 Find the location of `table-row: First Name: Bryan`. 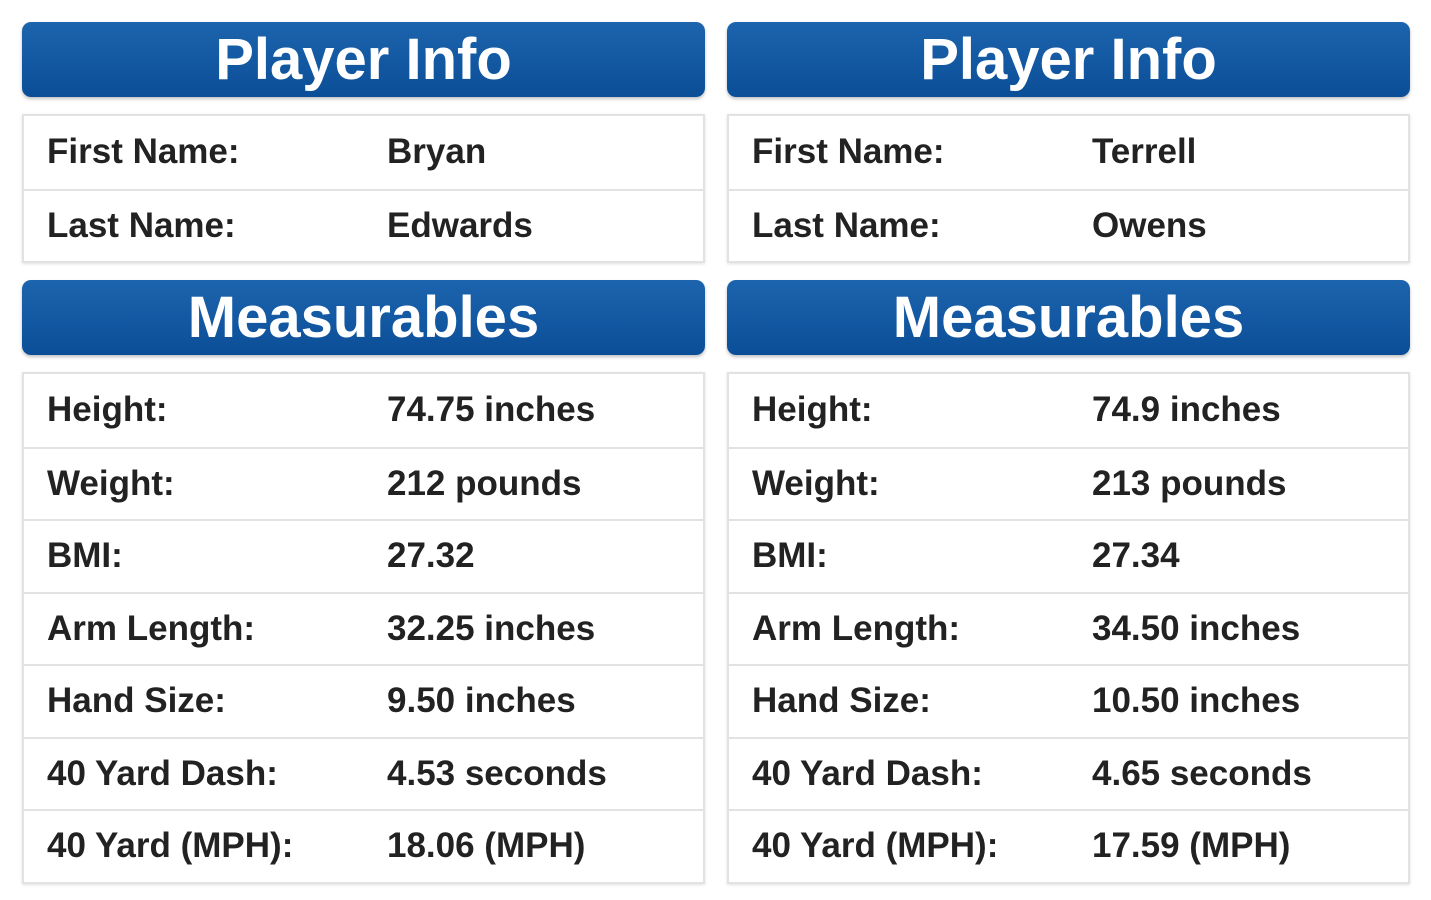

table-row: First Name: Bryan is located at coordinates (363, 152).